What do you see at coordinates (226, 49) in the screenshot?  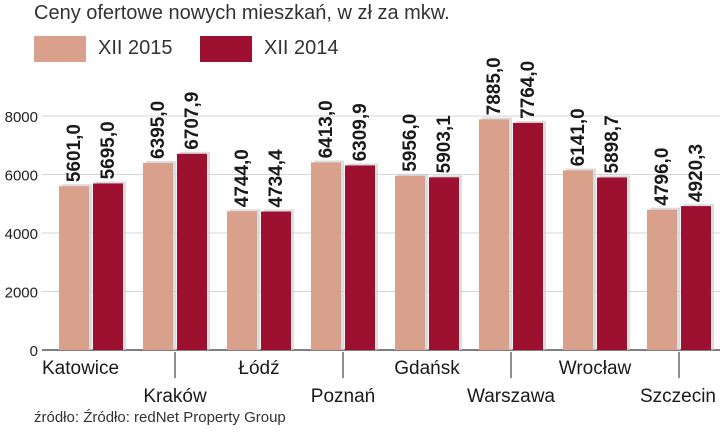 I see `legend-swatch-xii-2014` at bounding box center [226, 49].